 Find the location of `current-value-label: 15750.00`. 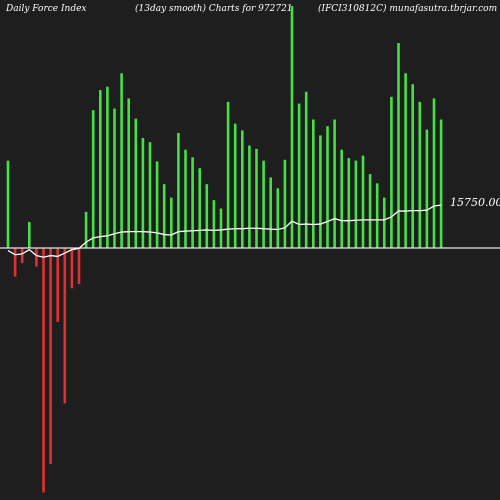

current-value-label: 15750.00 is located at coordinates (475, 202).